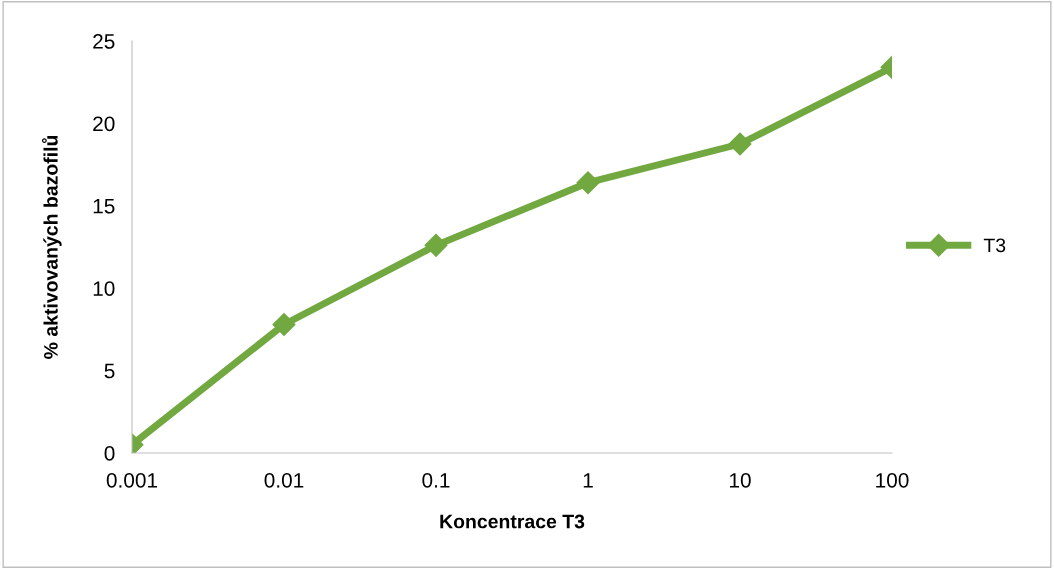 The image size is (1054, 569). Describe the element at coordinates (104, 41) in the screenshot. I see `y-tick-label: 25` at that location.